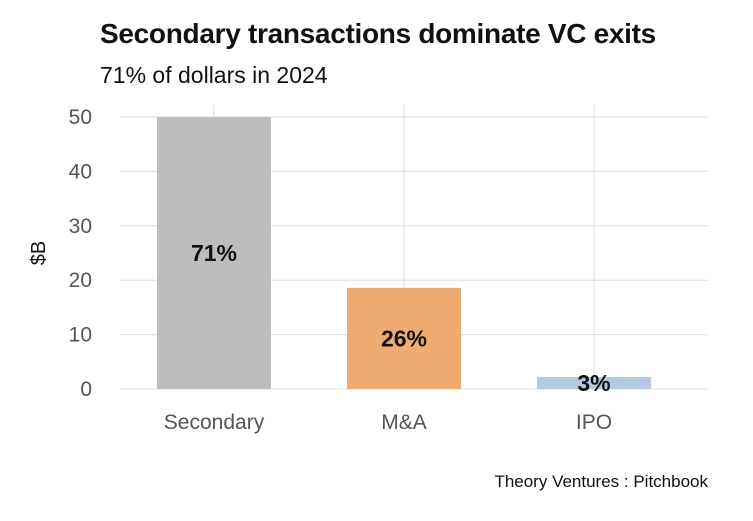 The width and height of the screenshot is (753, 521). What do you see at coordinates (378, 33) in the screenshot?
I see `chart-title: Secondary transactions dominate VC exits` at bounding box center [378, 33].